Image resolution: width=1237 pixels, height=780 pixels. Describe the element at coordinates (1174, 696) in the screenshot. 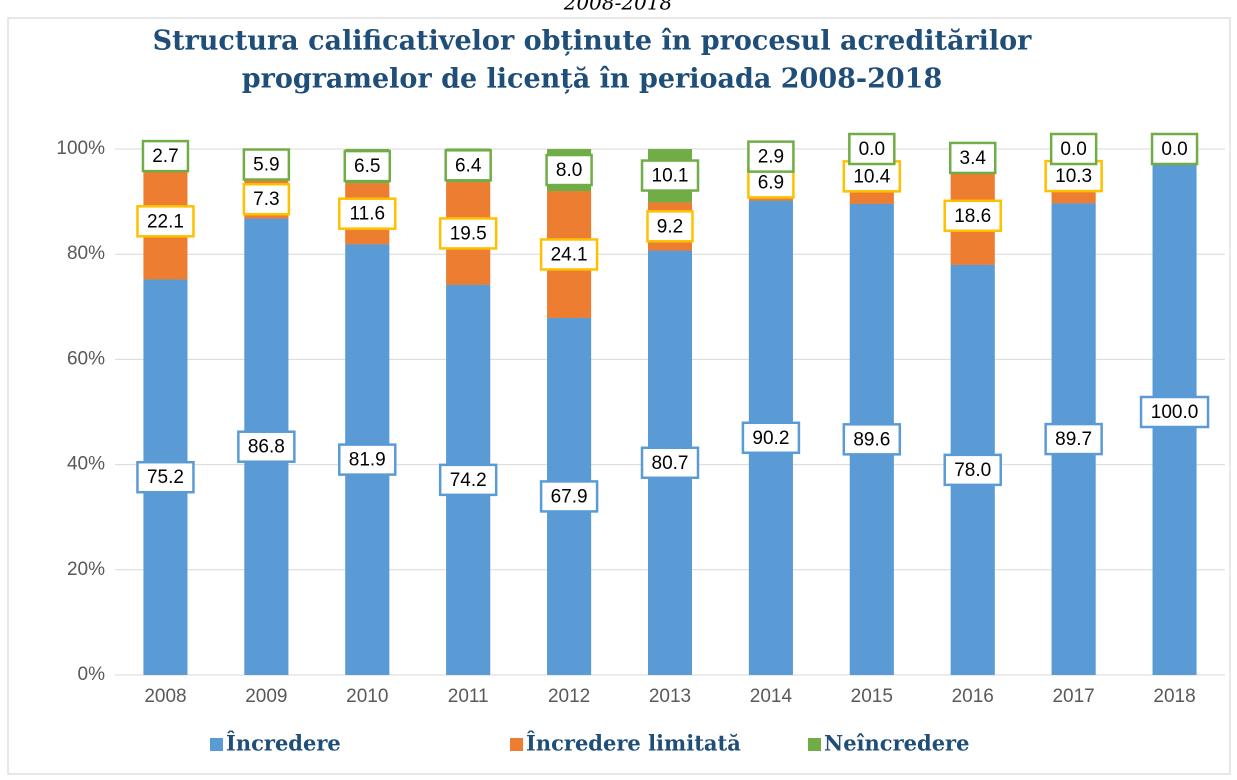

I see `x-tick-label: 2018` at that location.